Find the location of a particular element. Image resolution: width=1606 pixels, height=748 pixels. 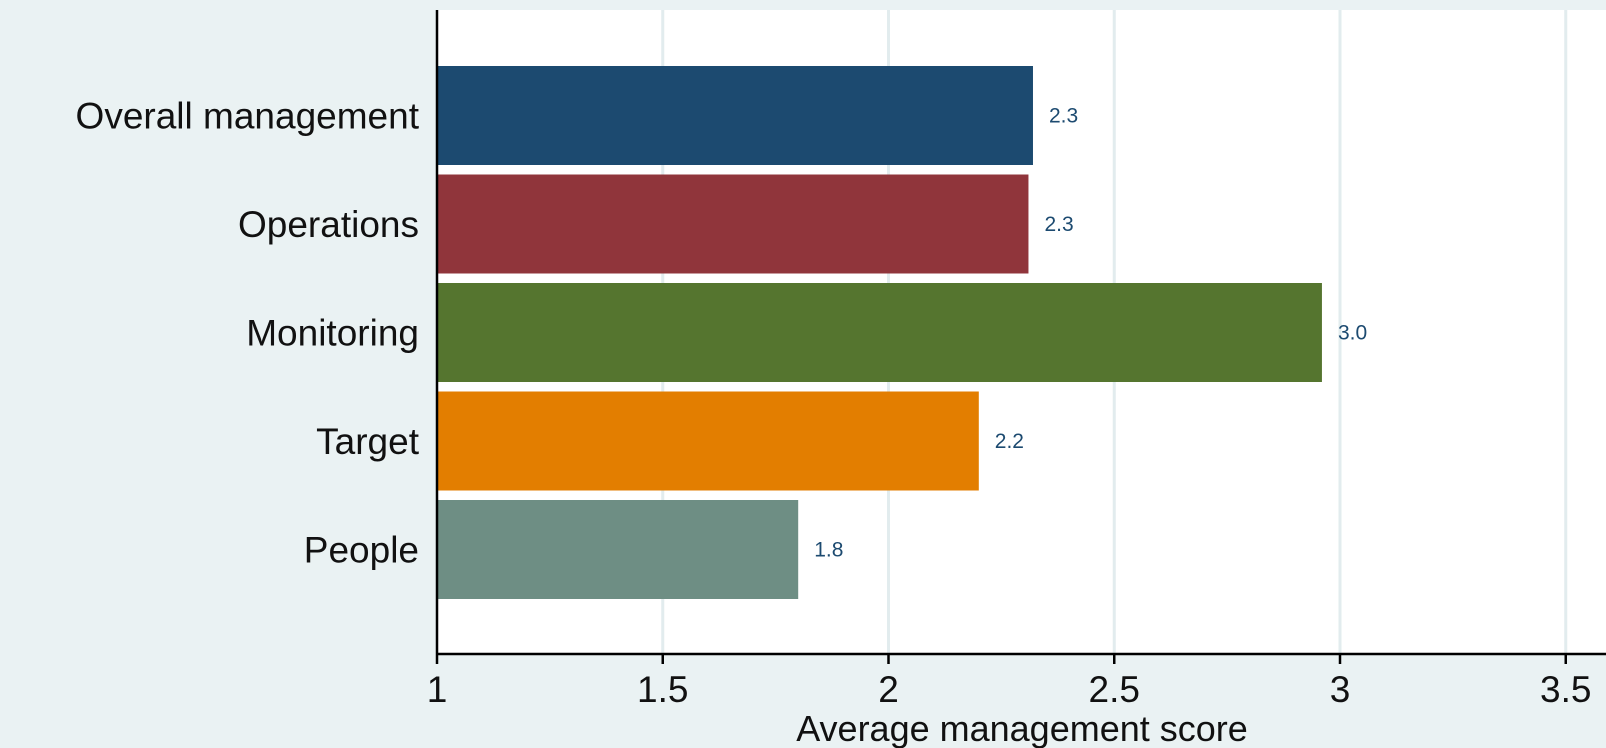

bar-value-label: 3.0 is located at coordinates (1352, 333).